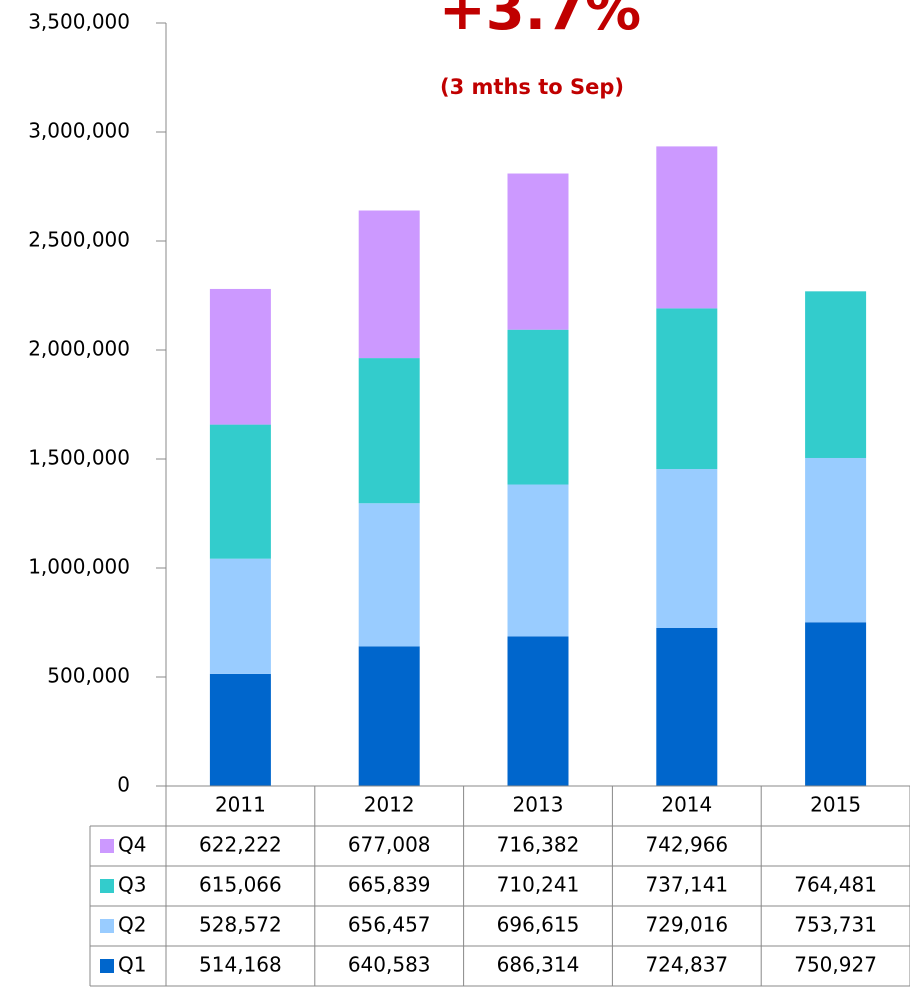 The image size is (910, 1006). I want to click on y-tick-label: 1,000,000, so click(79, 567).